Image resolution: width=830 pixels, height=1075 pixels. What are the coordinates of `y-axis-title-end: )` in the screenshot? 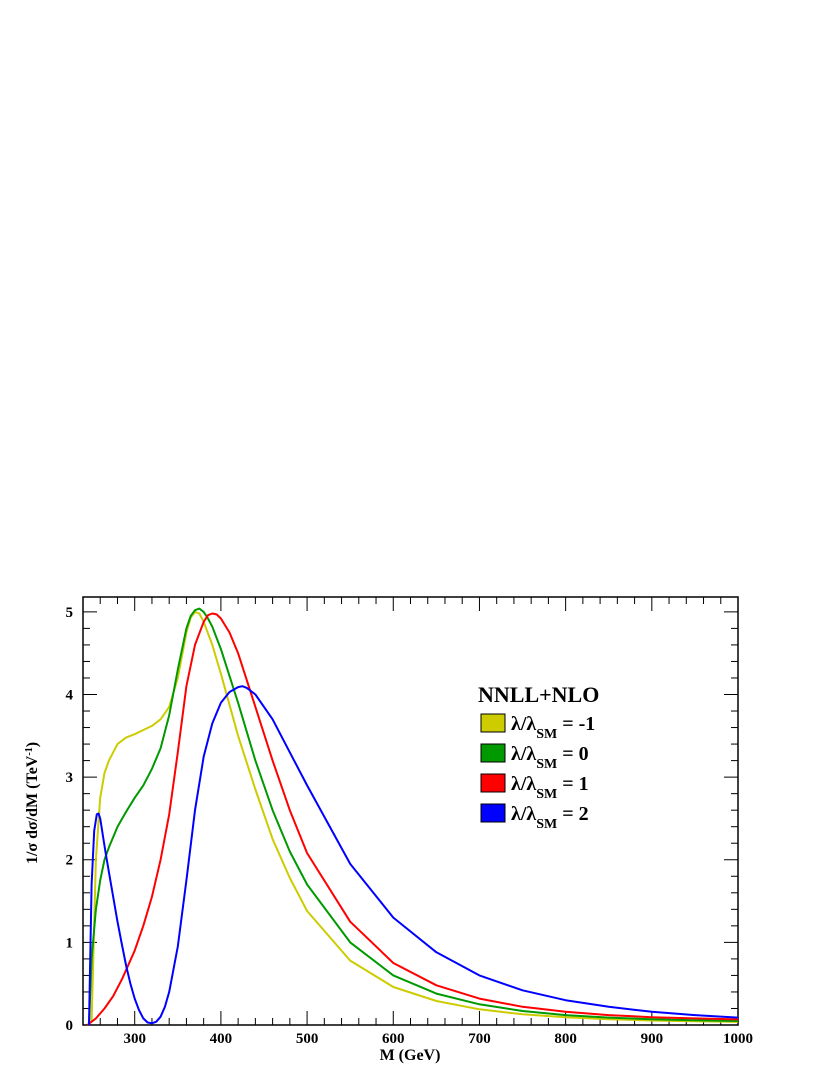 It's located at (32, 744).